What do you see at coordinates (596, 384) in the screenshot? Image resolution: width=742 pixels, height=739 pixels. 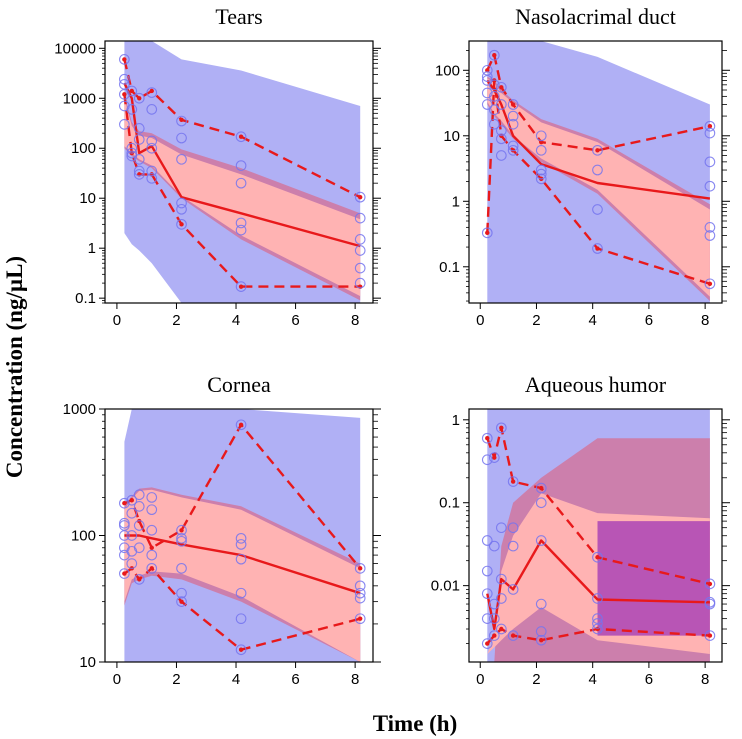 I see `aqueous-humor-title: Aqueous humor` at bounding box center [596, 384].